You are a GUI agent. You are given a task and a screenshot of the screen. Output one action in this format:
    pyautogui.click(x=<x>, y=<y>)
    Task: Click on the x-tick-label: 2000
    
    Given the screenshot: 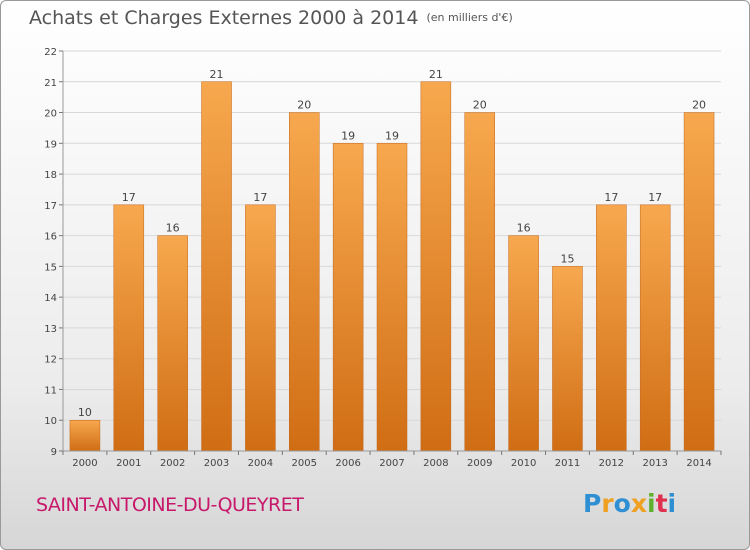 What is the action you would take?
    pyautogui.click(x=84, y=463)
    